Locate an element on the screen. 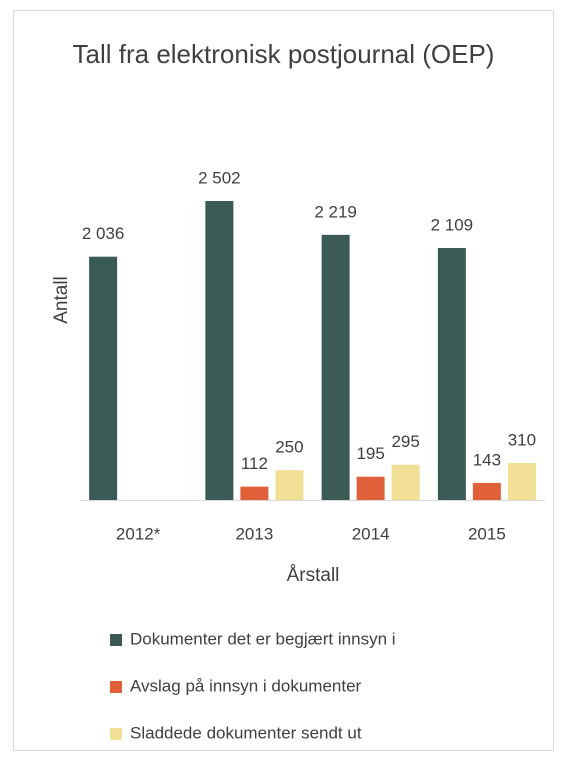 The width and height of the screenshot is (567, 760). data-label: 2 219 is located at coordinates (335, 211).